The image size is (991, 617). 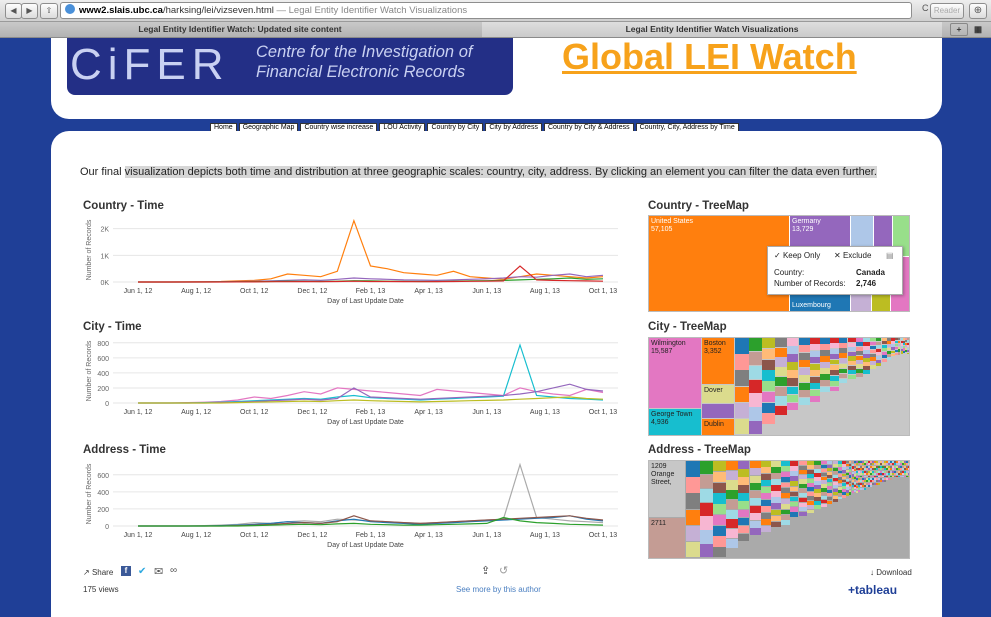 I want to click on back-button: ◀, so click(x=13, y=11).